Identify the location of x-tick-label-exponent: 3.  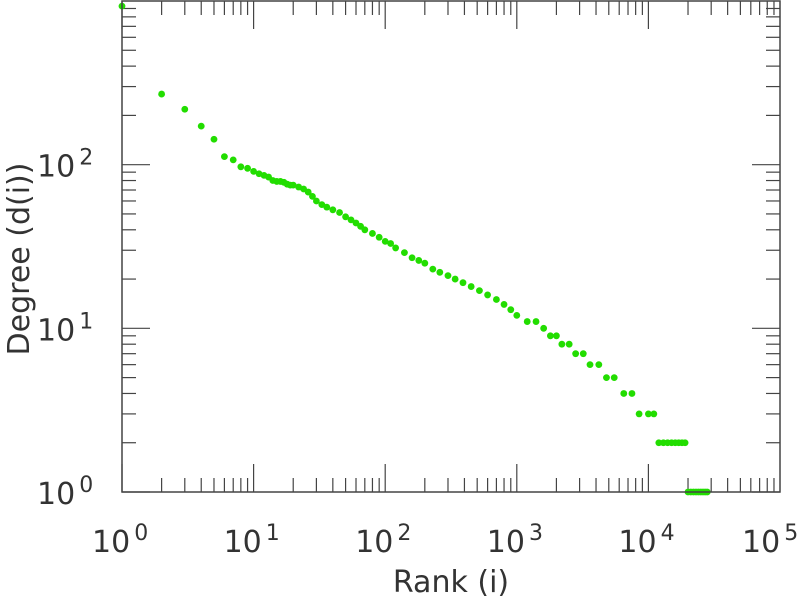
(536, 533).